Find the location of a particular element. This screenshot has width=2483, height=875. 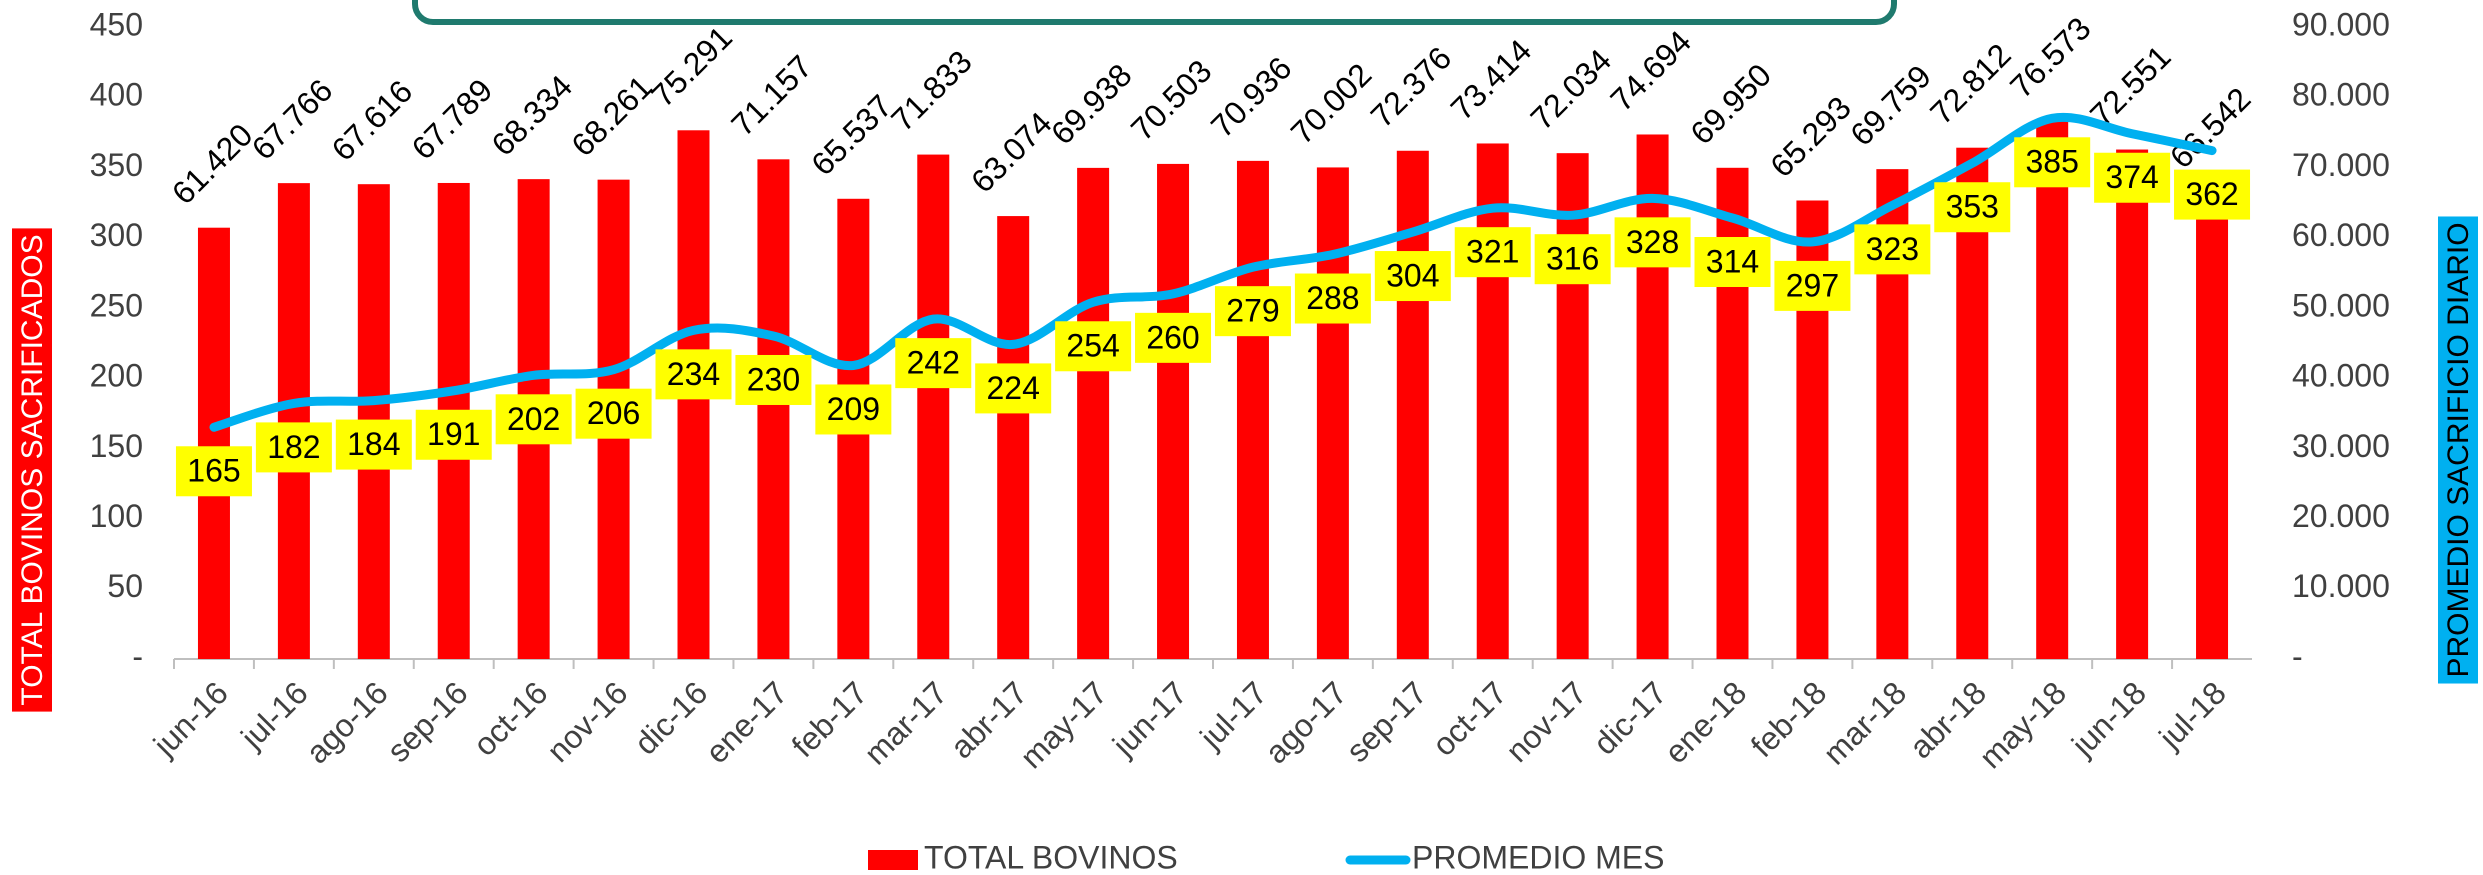

x-tick-label: mar-18 is located at coordinates (1864, 722).